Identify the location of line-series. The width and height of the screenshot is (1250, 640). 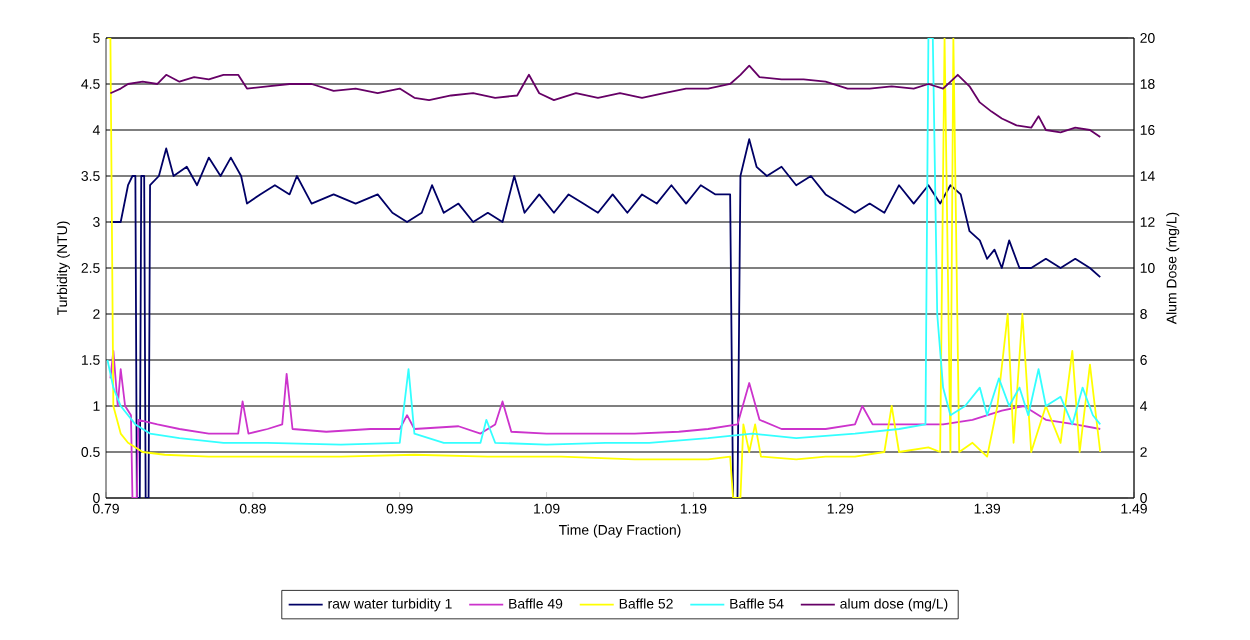
(605, 101).